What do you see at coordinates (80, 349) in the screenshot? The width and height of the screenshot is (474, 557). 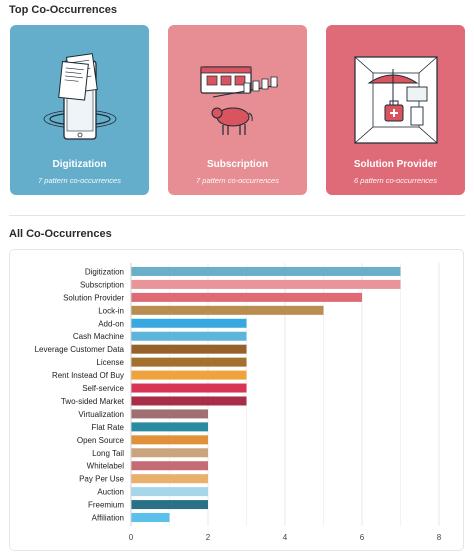 I see `category-label: Leverage Customer Data` at bounding box center [80, 349].